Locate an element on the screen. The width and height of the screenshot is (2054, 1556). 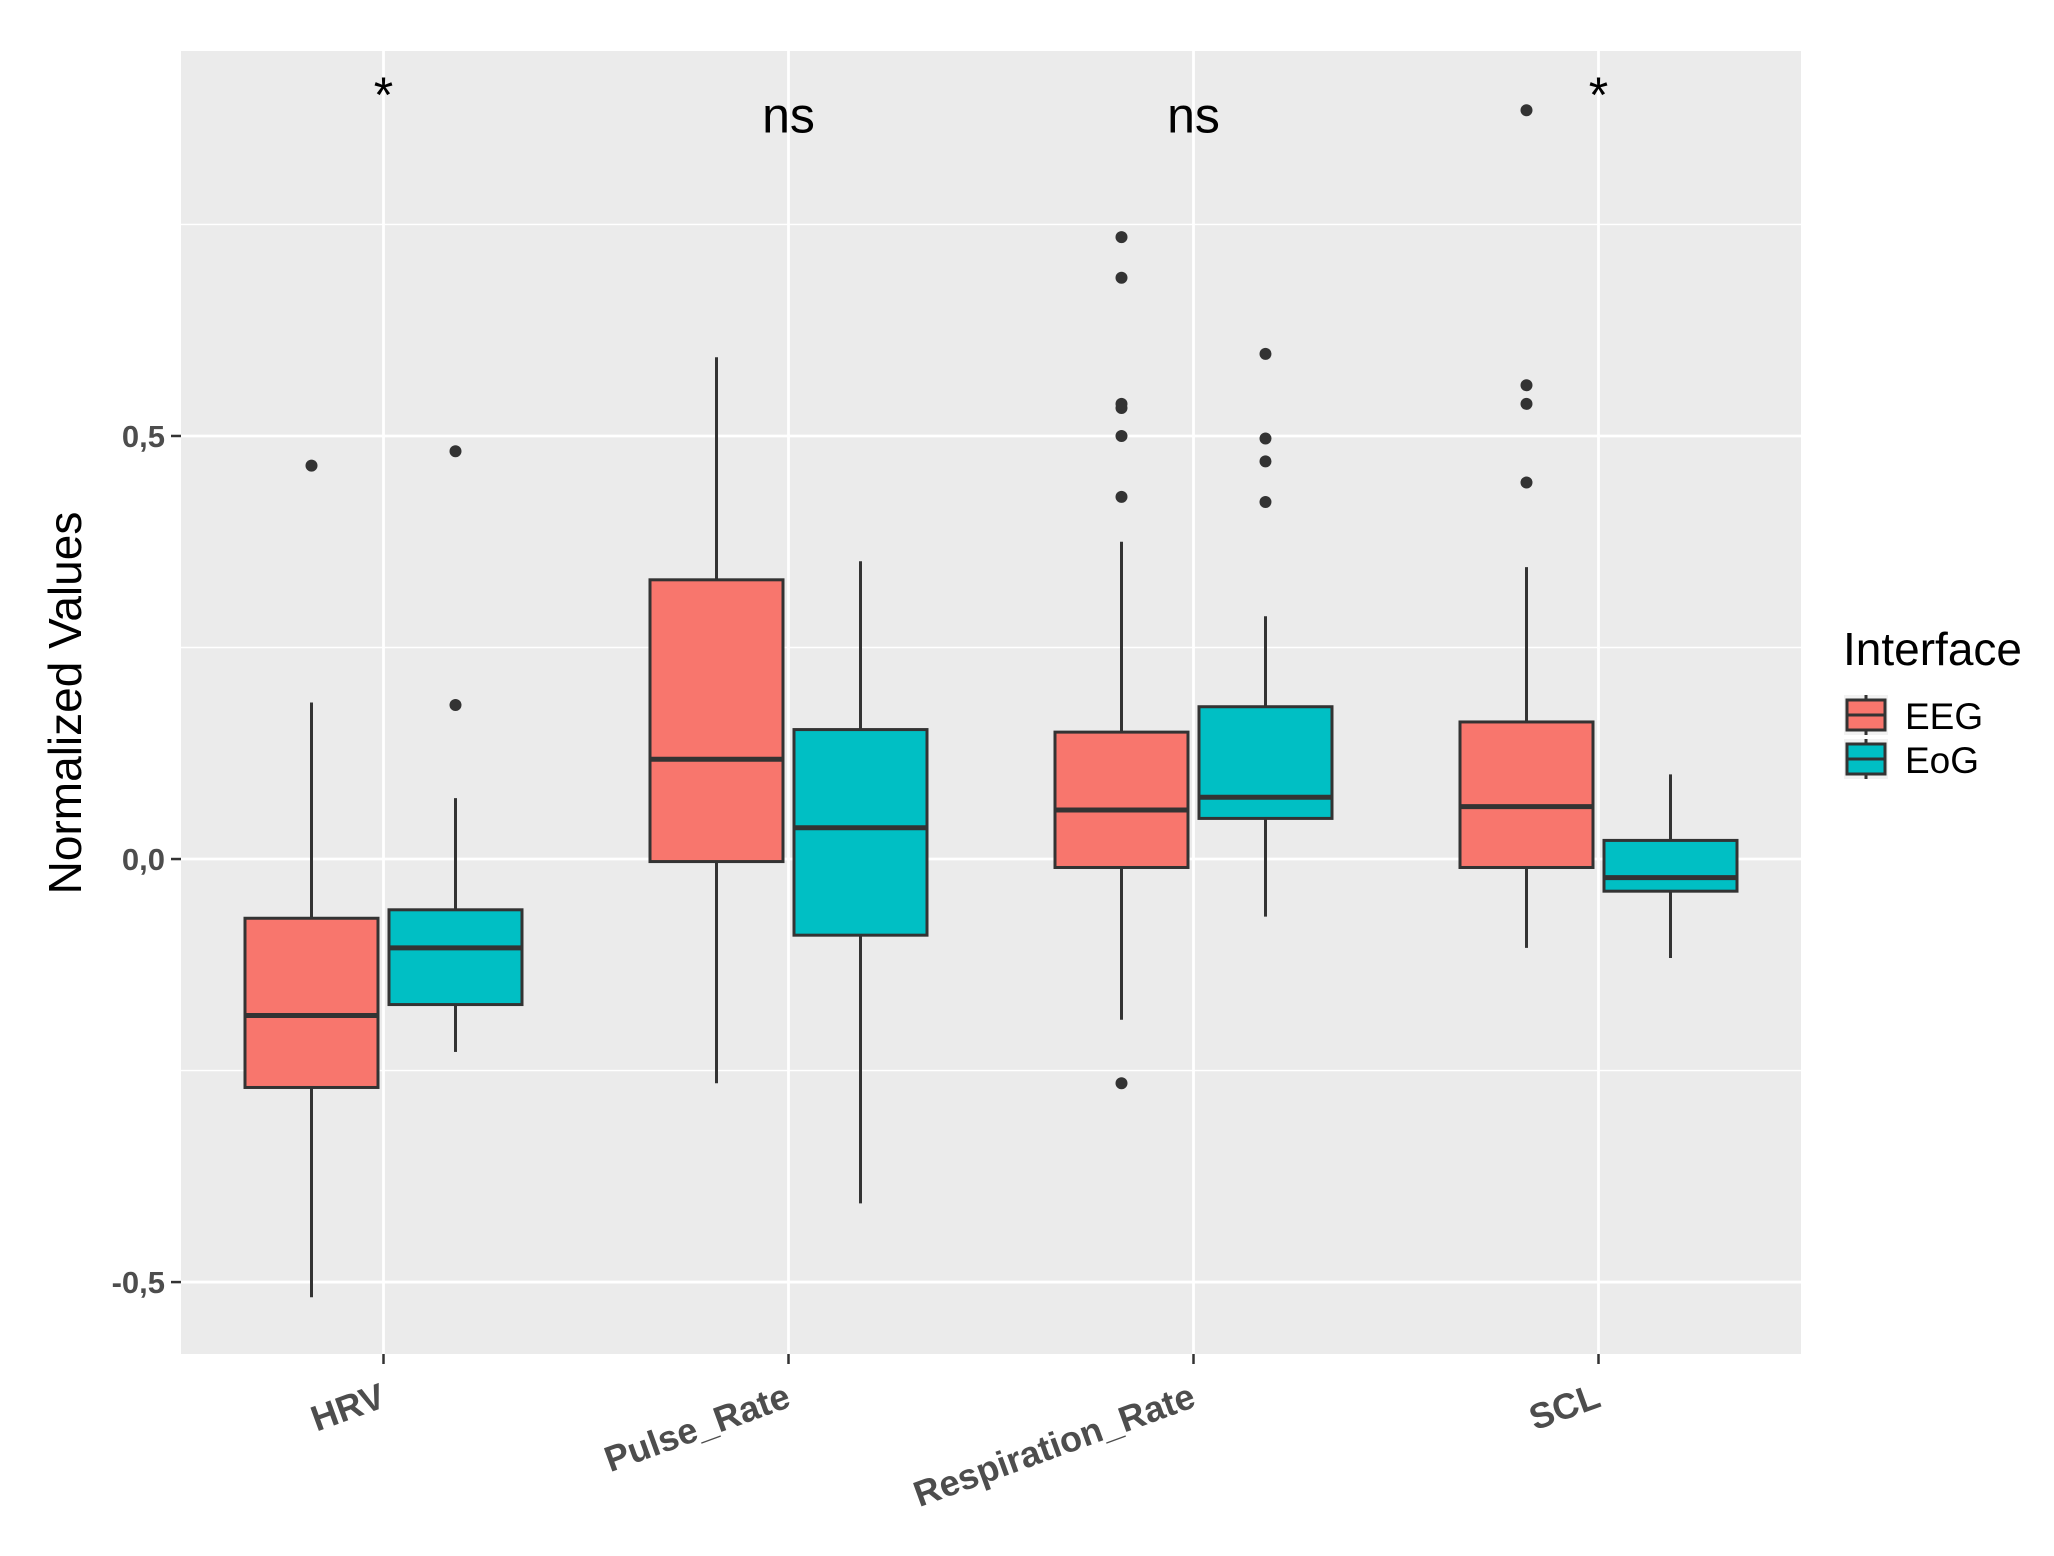
y-axis-title: Normalized Values is located at coordinates (65, 703).